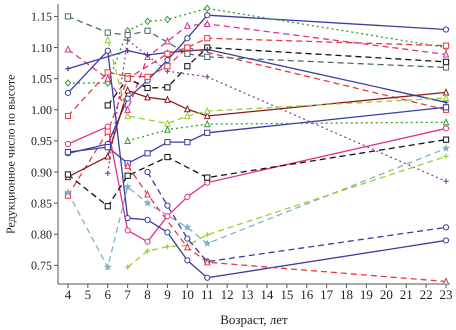  What do you see at coordinates (247, 294) in the screenshot?
I see `x-tick-label: 13` at bounding box center [247, 294].